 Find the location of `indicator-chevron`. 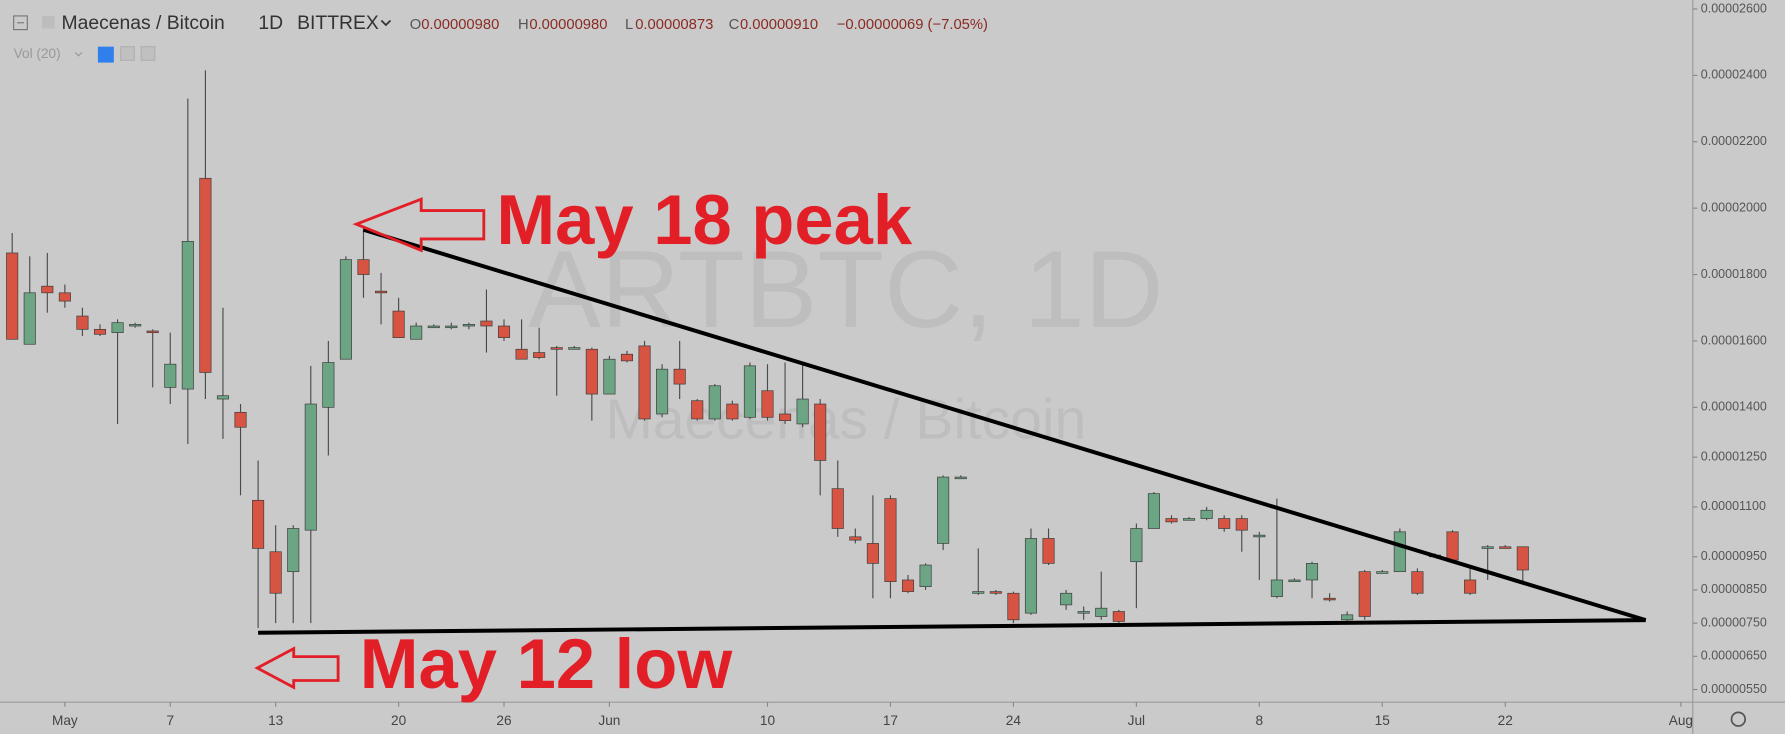

indicator-chevron is located at coordinates (78, 54).